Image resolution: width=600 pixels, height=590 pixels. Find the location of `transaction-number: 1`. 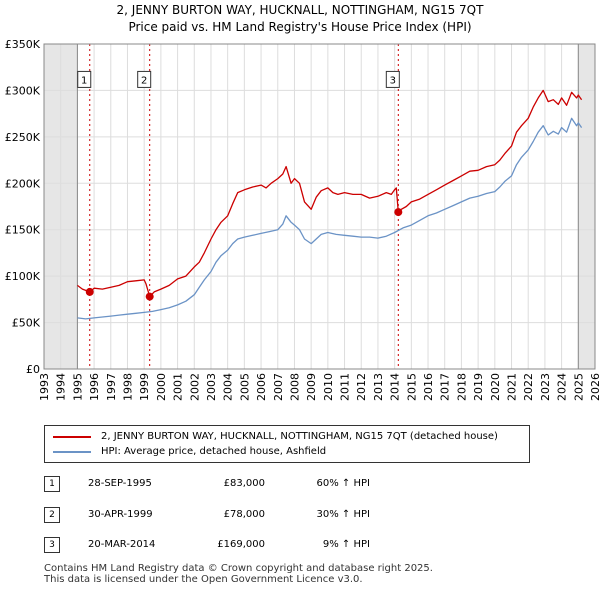

transaction-number: 1 is located at coordinates (52, 484).